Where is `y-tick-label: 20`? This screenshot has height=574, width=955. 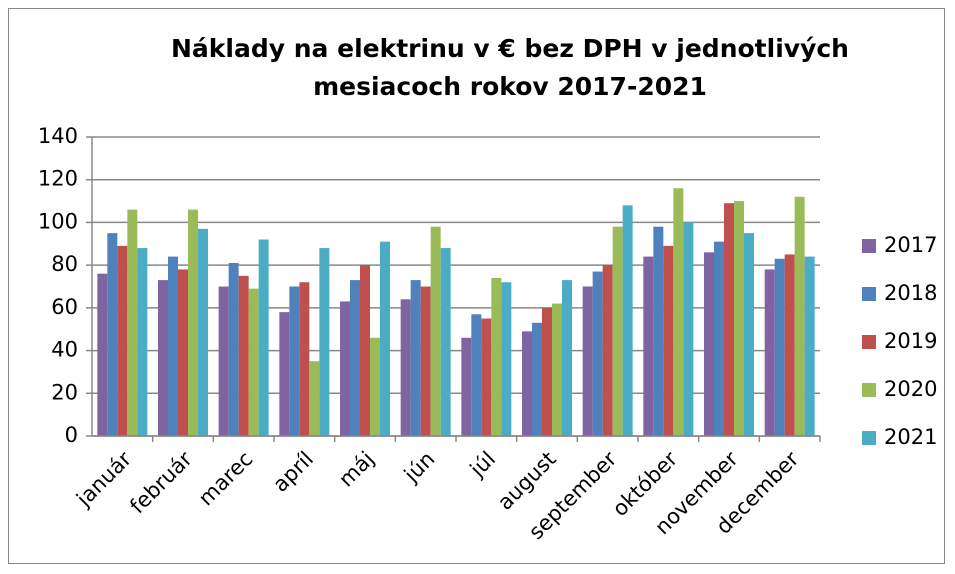 y-tick-label: 20 is located at coordinates (64, 392).